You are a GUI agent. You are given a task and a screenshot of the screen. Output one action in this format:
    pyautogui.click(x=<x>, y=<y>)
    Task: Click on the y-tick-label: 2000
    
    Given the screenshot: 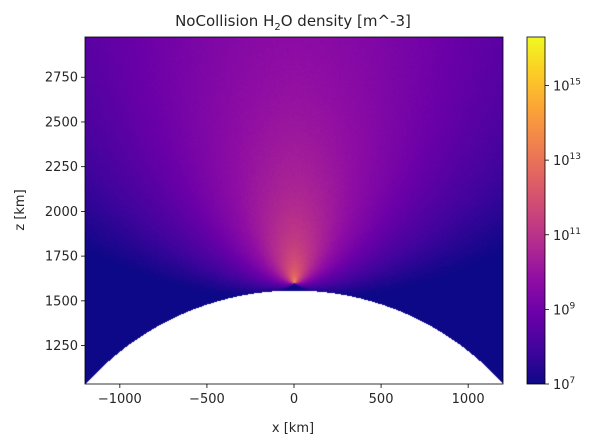 What is the action you would take?
    pyautogui.click(x=61, y=212)
    